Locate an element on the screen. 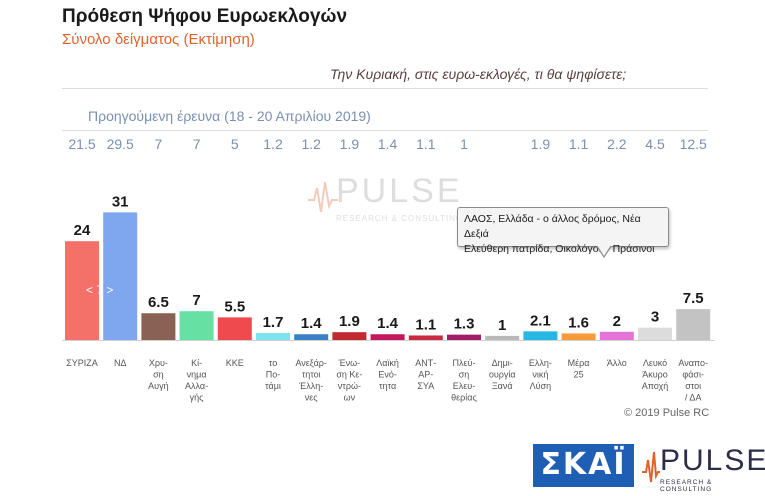 Image resolution: width=765 pixels, height=496 pixels. category-label: Δημι-ουργία Ξανά is located at coordinates (502, 374).